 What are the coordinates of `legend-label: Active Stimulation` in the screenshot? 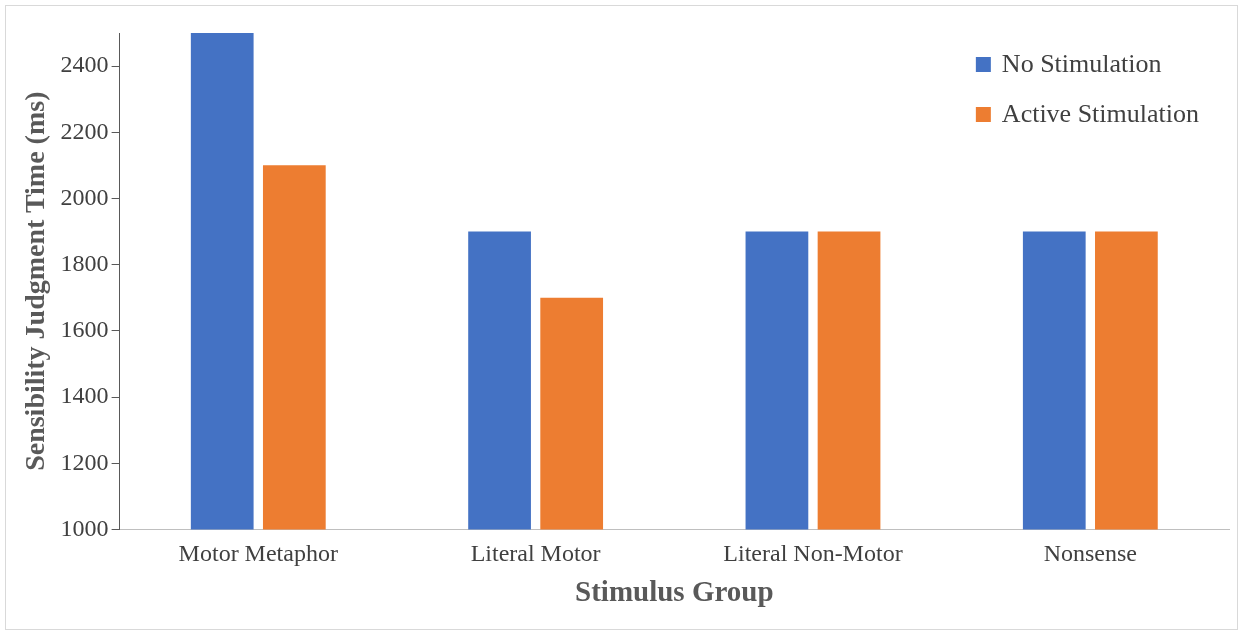 It's located at (1100, 113).